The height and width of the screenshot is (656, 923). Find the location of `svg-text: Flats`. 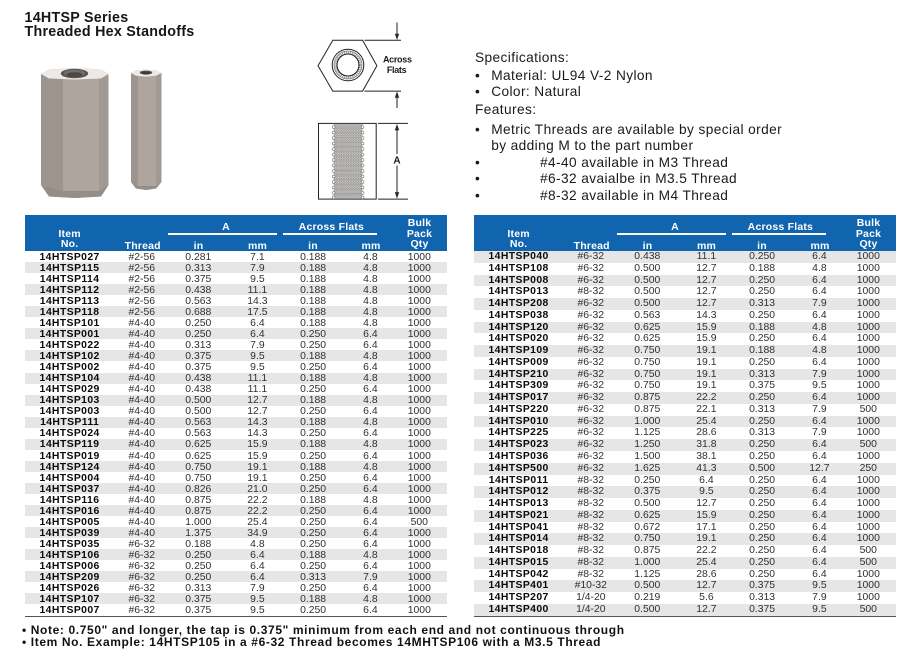

svg-text: Flats is located at coordinates (397, 70).